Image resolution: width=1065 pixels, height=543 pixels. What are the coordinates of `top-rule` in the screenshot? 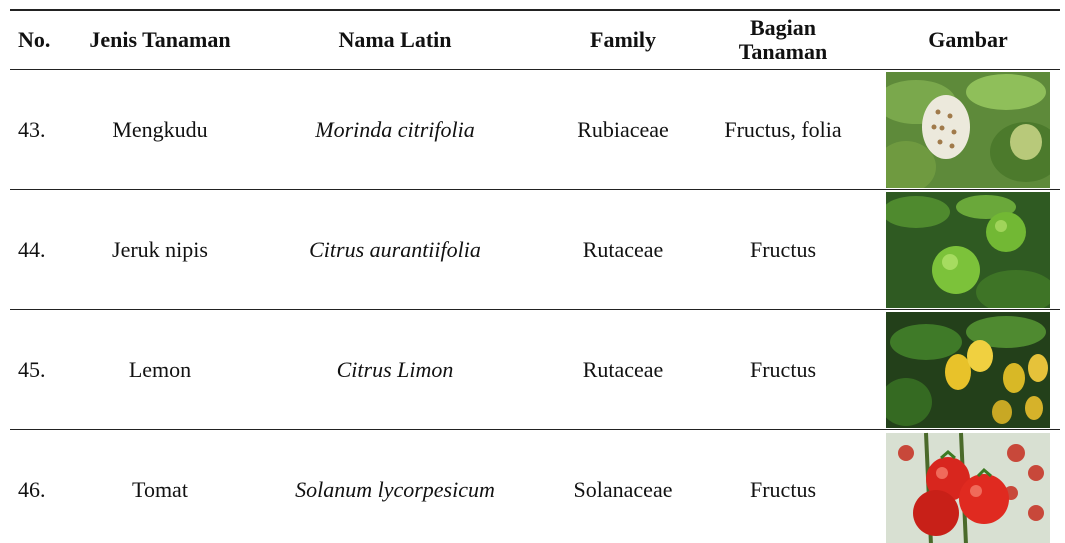 It's located at (535, 10).